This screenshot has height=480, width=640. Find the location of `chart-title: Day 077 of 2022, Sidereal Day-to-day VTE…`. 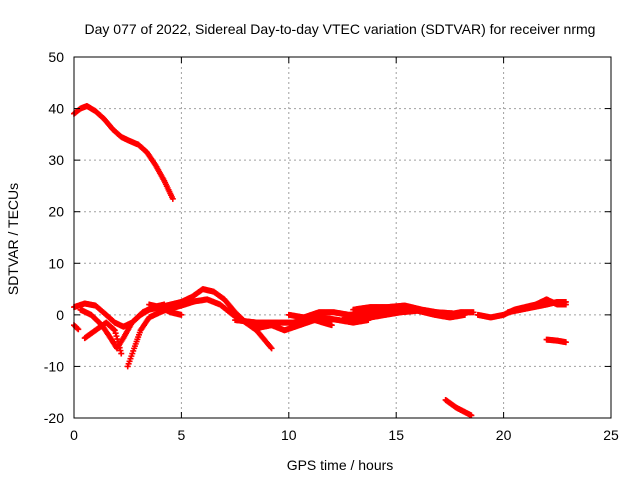

chart-title: Day 077 of 2022, Sidereal Day-to-day VTE… is located at coordinates (340, 29).